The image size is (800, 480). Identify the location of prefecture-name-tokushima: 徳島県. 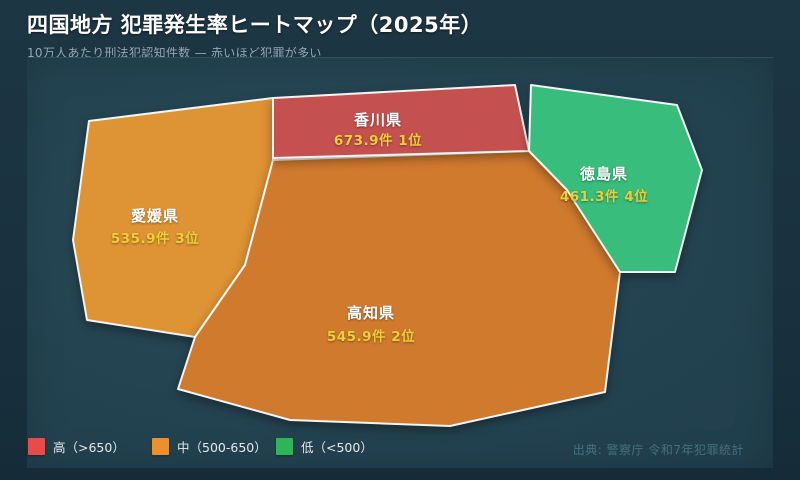
(603, 174).